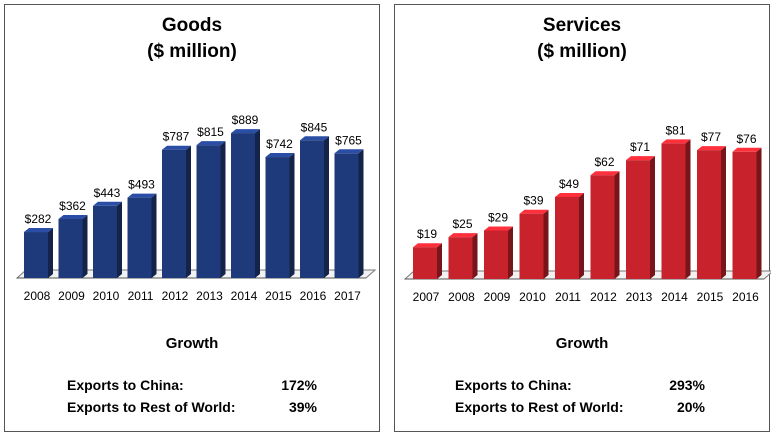 This screenshot has height=438, width=776. I want to click on data-label: $49, so click(569, 184).